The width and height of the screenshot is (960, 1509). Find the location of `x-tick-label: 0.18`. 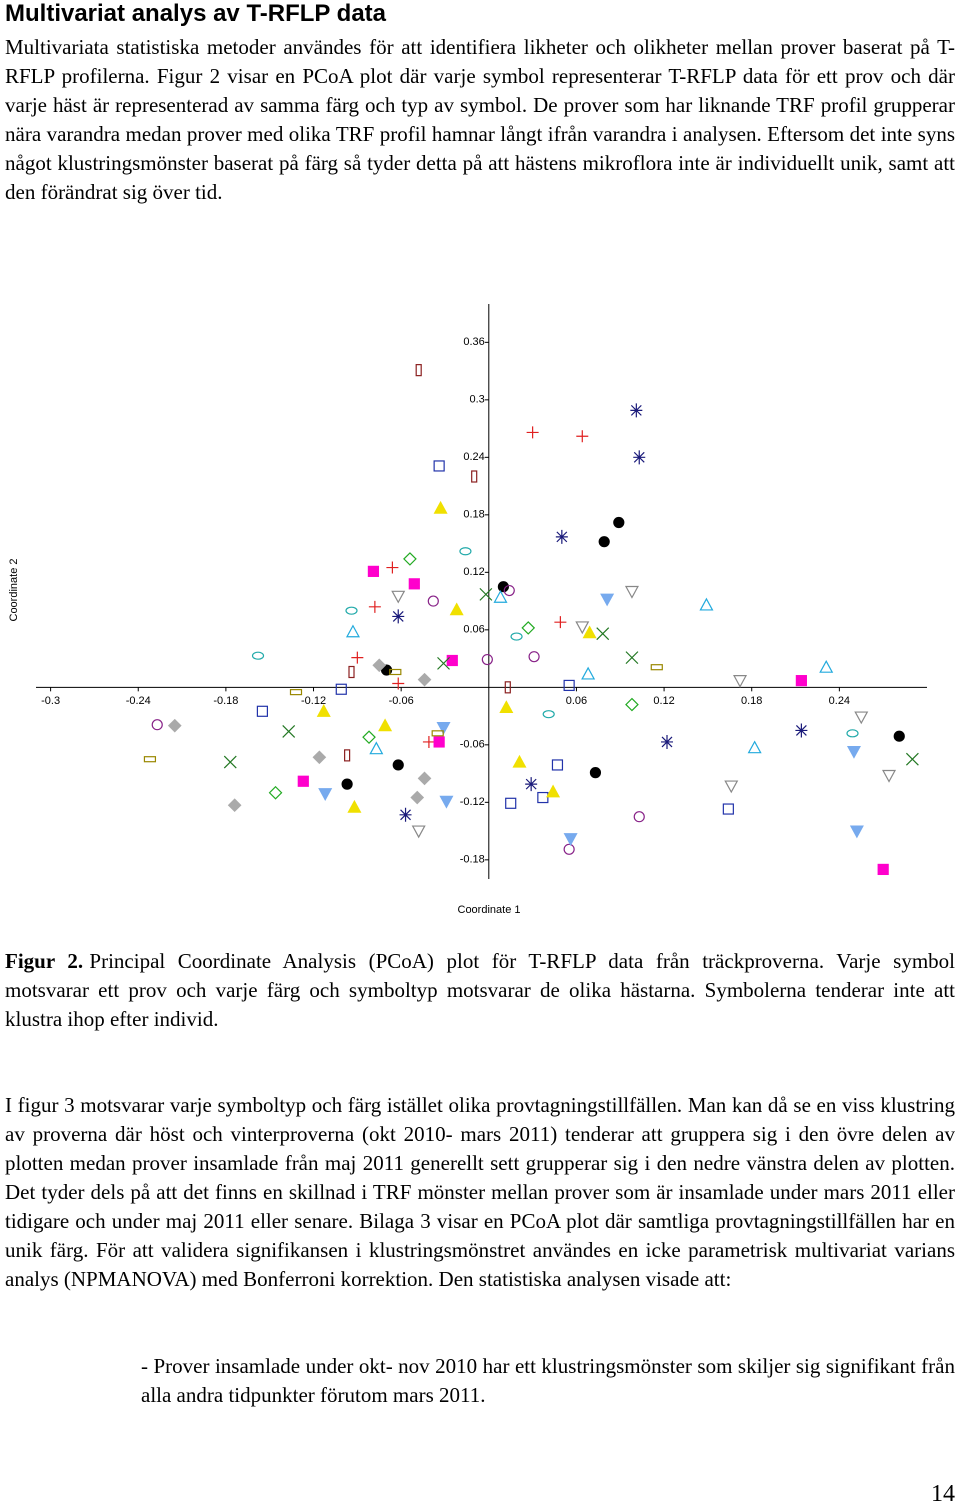

x-tick-label: 0.18 is located at coordinates (751, 701).